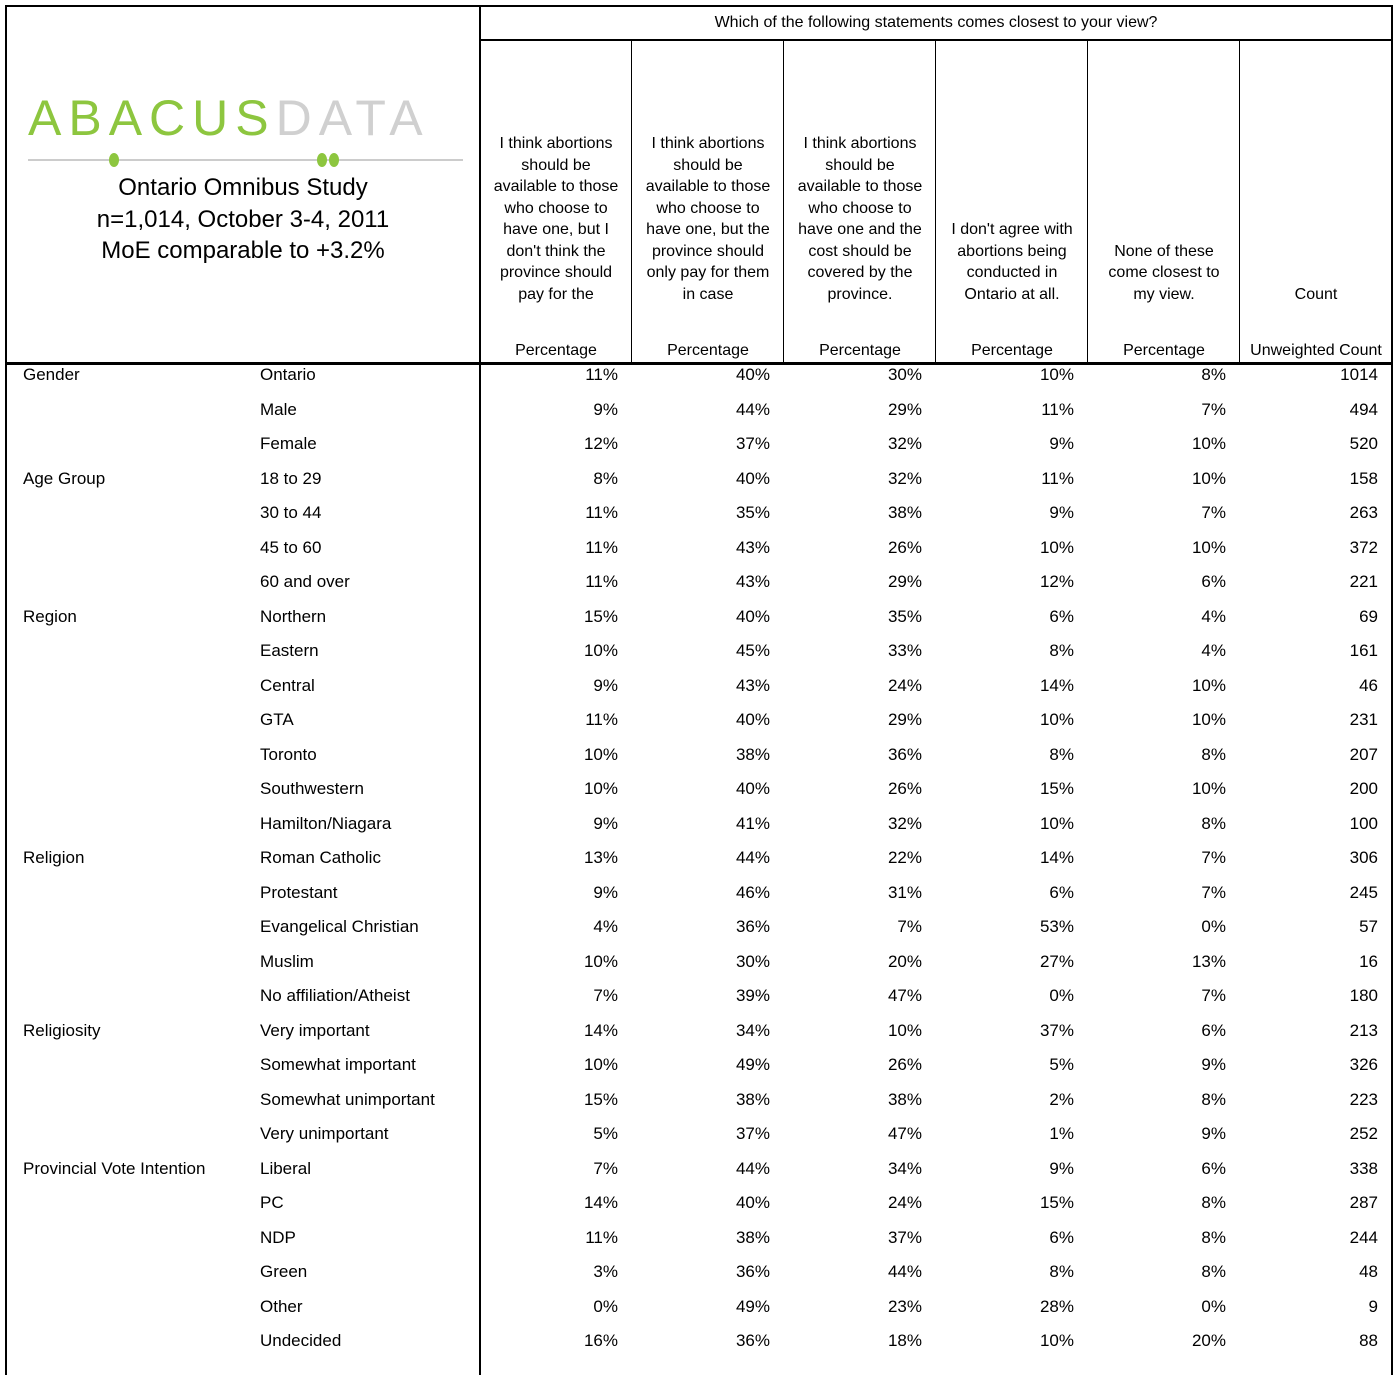  What do you see at coordinates (243, 187) in the screenshot?
I see `study-line: Ontario Omnibus Study` at bounding box center [243, 187].